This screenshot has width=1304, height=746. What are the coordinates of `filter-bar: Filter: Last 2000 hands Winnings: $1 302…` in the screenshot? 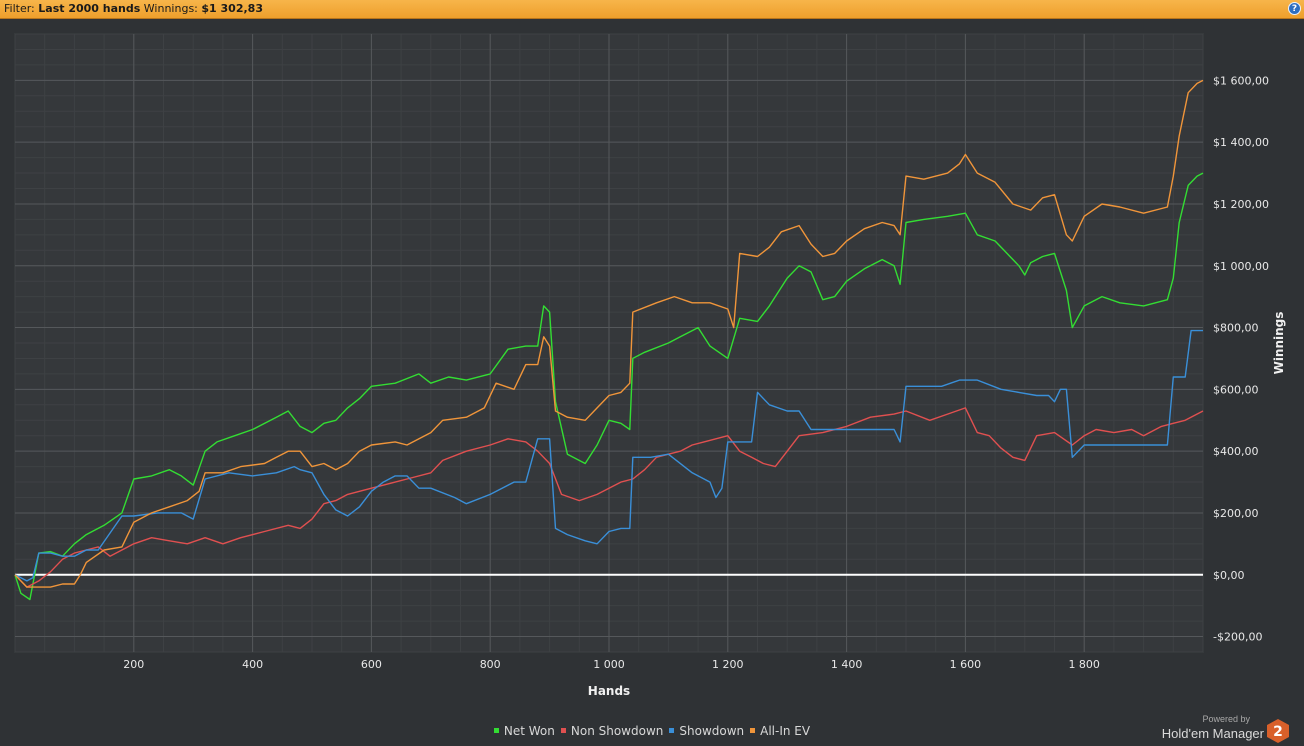 It's located at (652, 9).